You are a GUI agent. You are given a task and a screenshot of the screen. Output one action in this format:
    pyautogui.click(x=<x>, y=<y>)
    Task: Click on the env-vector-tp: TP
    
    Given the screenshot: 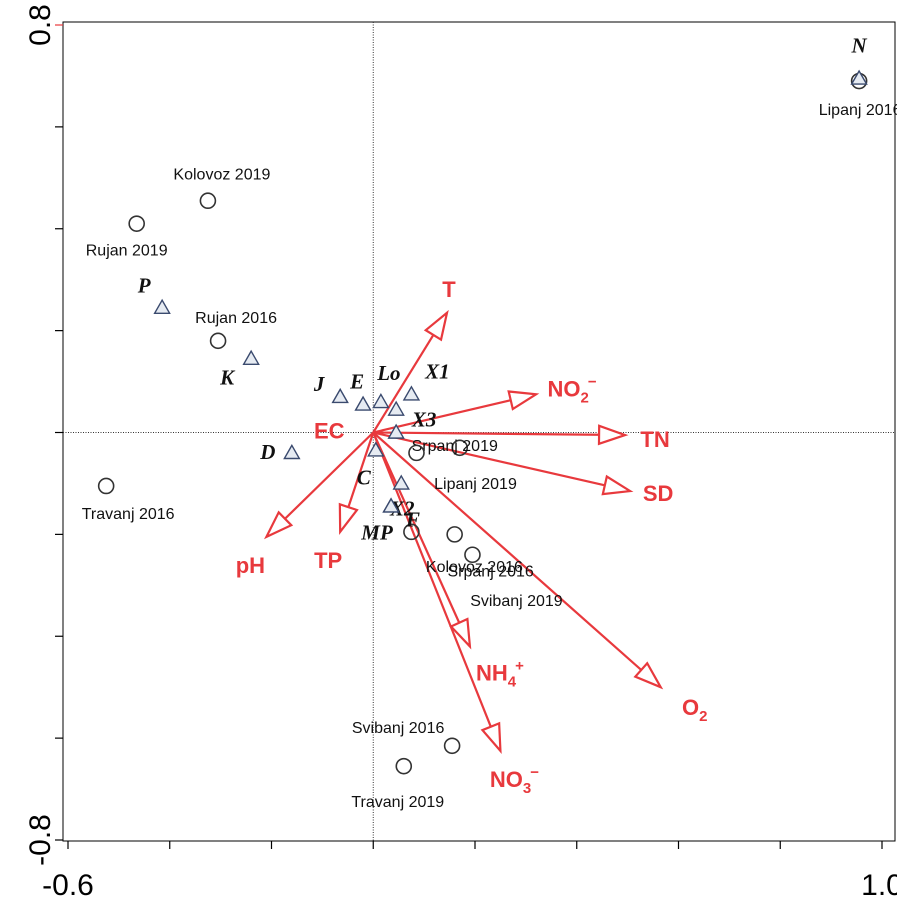 What is the action you would take?
    pyautogui.click(x=344, y=502)
    